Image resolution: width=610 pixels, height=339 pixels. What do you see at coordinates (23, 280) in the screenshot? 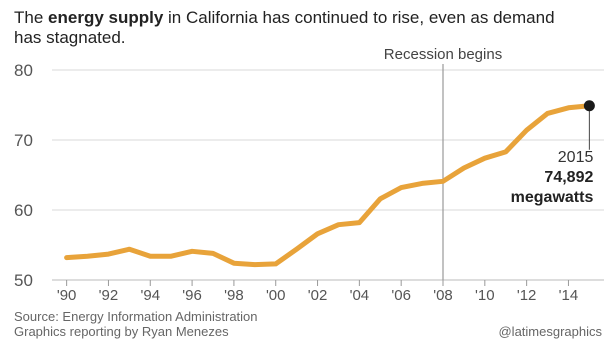
I see `y-tick-label: 50` at bounding box center [23, 280].